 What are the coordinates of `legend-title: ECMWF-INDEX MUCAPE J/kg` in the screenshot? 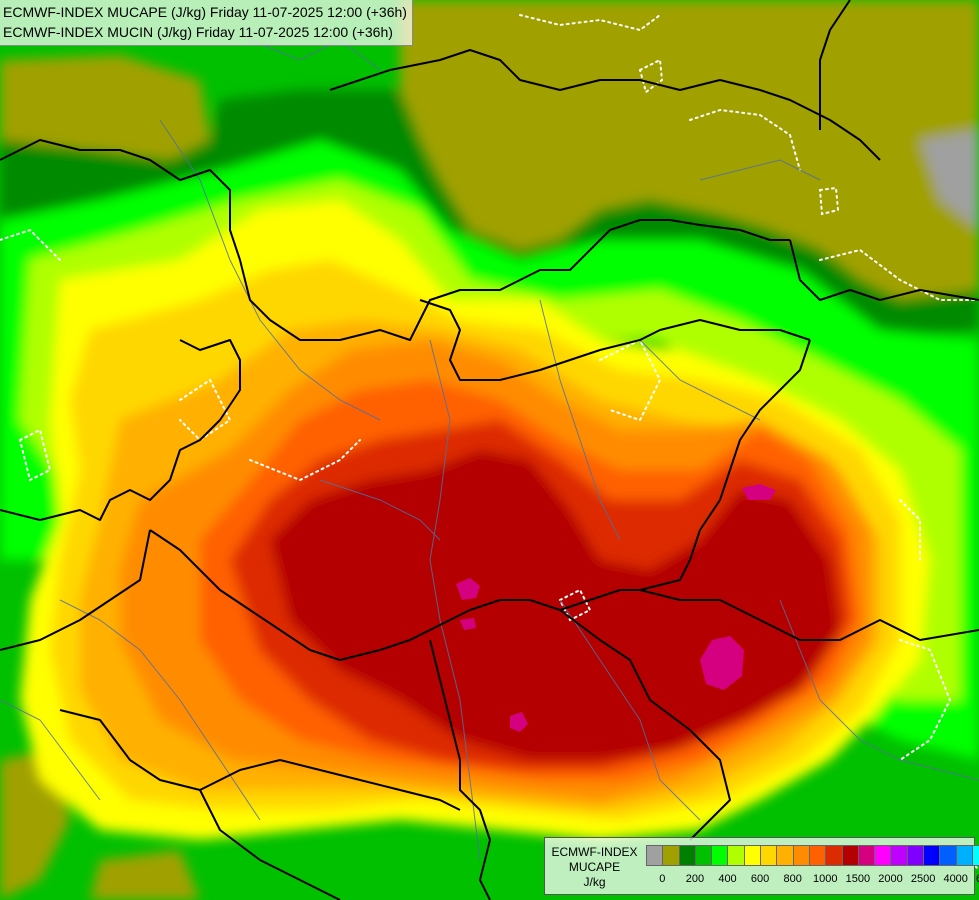 It's located at (594, 867).